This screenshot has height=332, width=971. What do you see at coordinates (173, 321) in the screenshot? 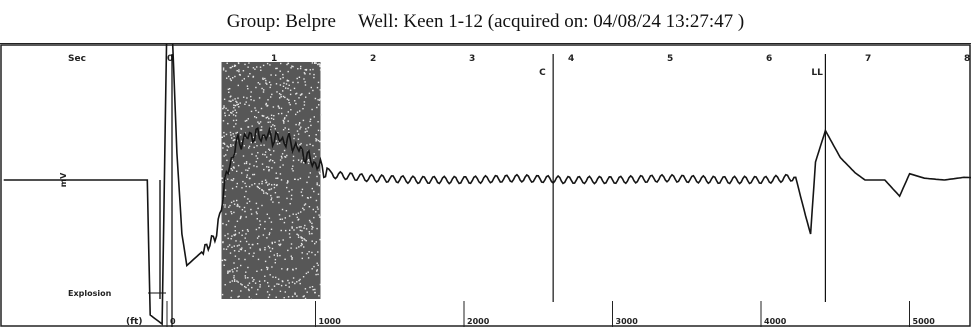
I see `bottom-tick-label: 0` at bounding box center [173, 321].